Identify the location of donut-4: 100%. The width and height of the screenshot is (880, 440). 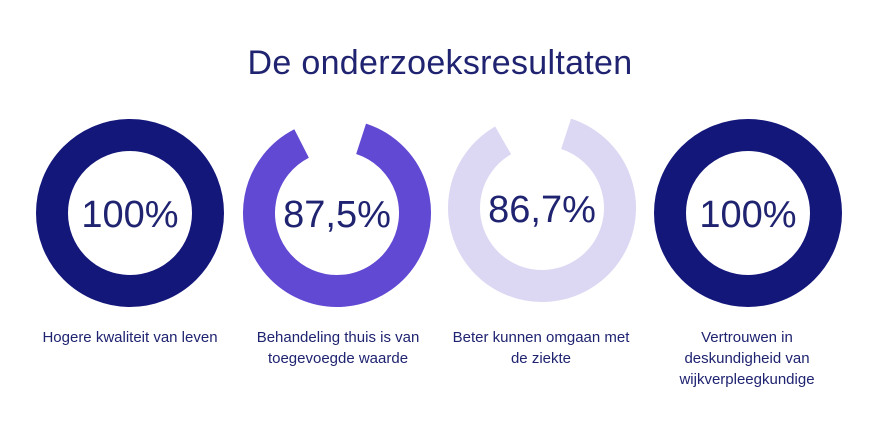
(748, 213).